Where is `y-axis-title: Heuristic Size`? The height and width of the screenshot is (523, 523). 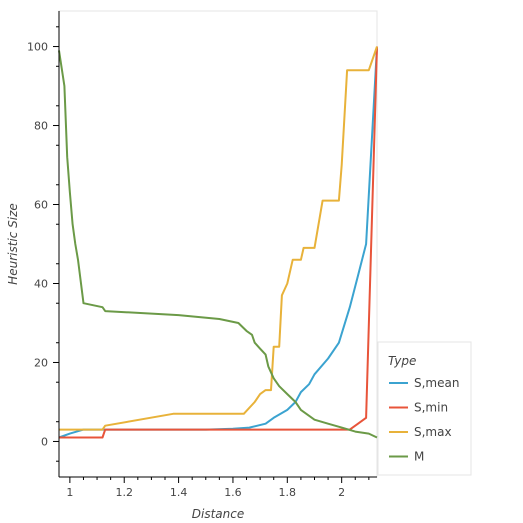
y-axis-title: Heuristic Size is located at coordinates (13, 244).